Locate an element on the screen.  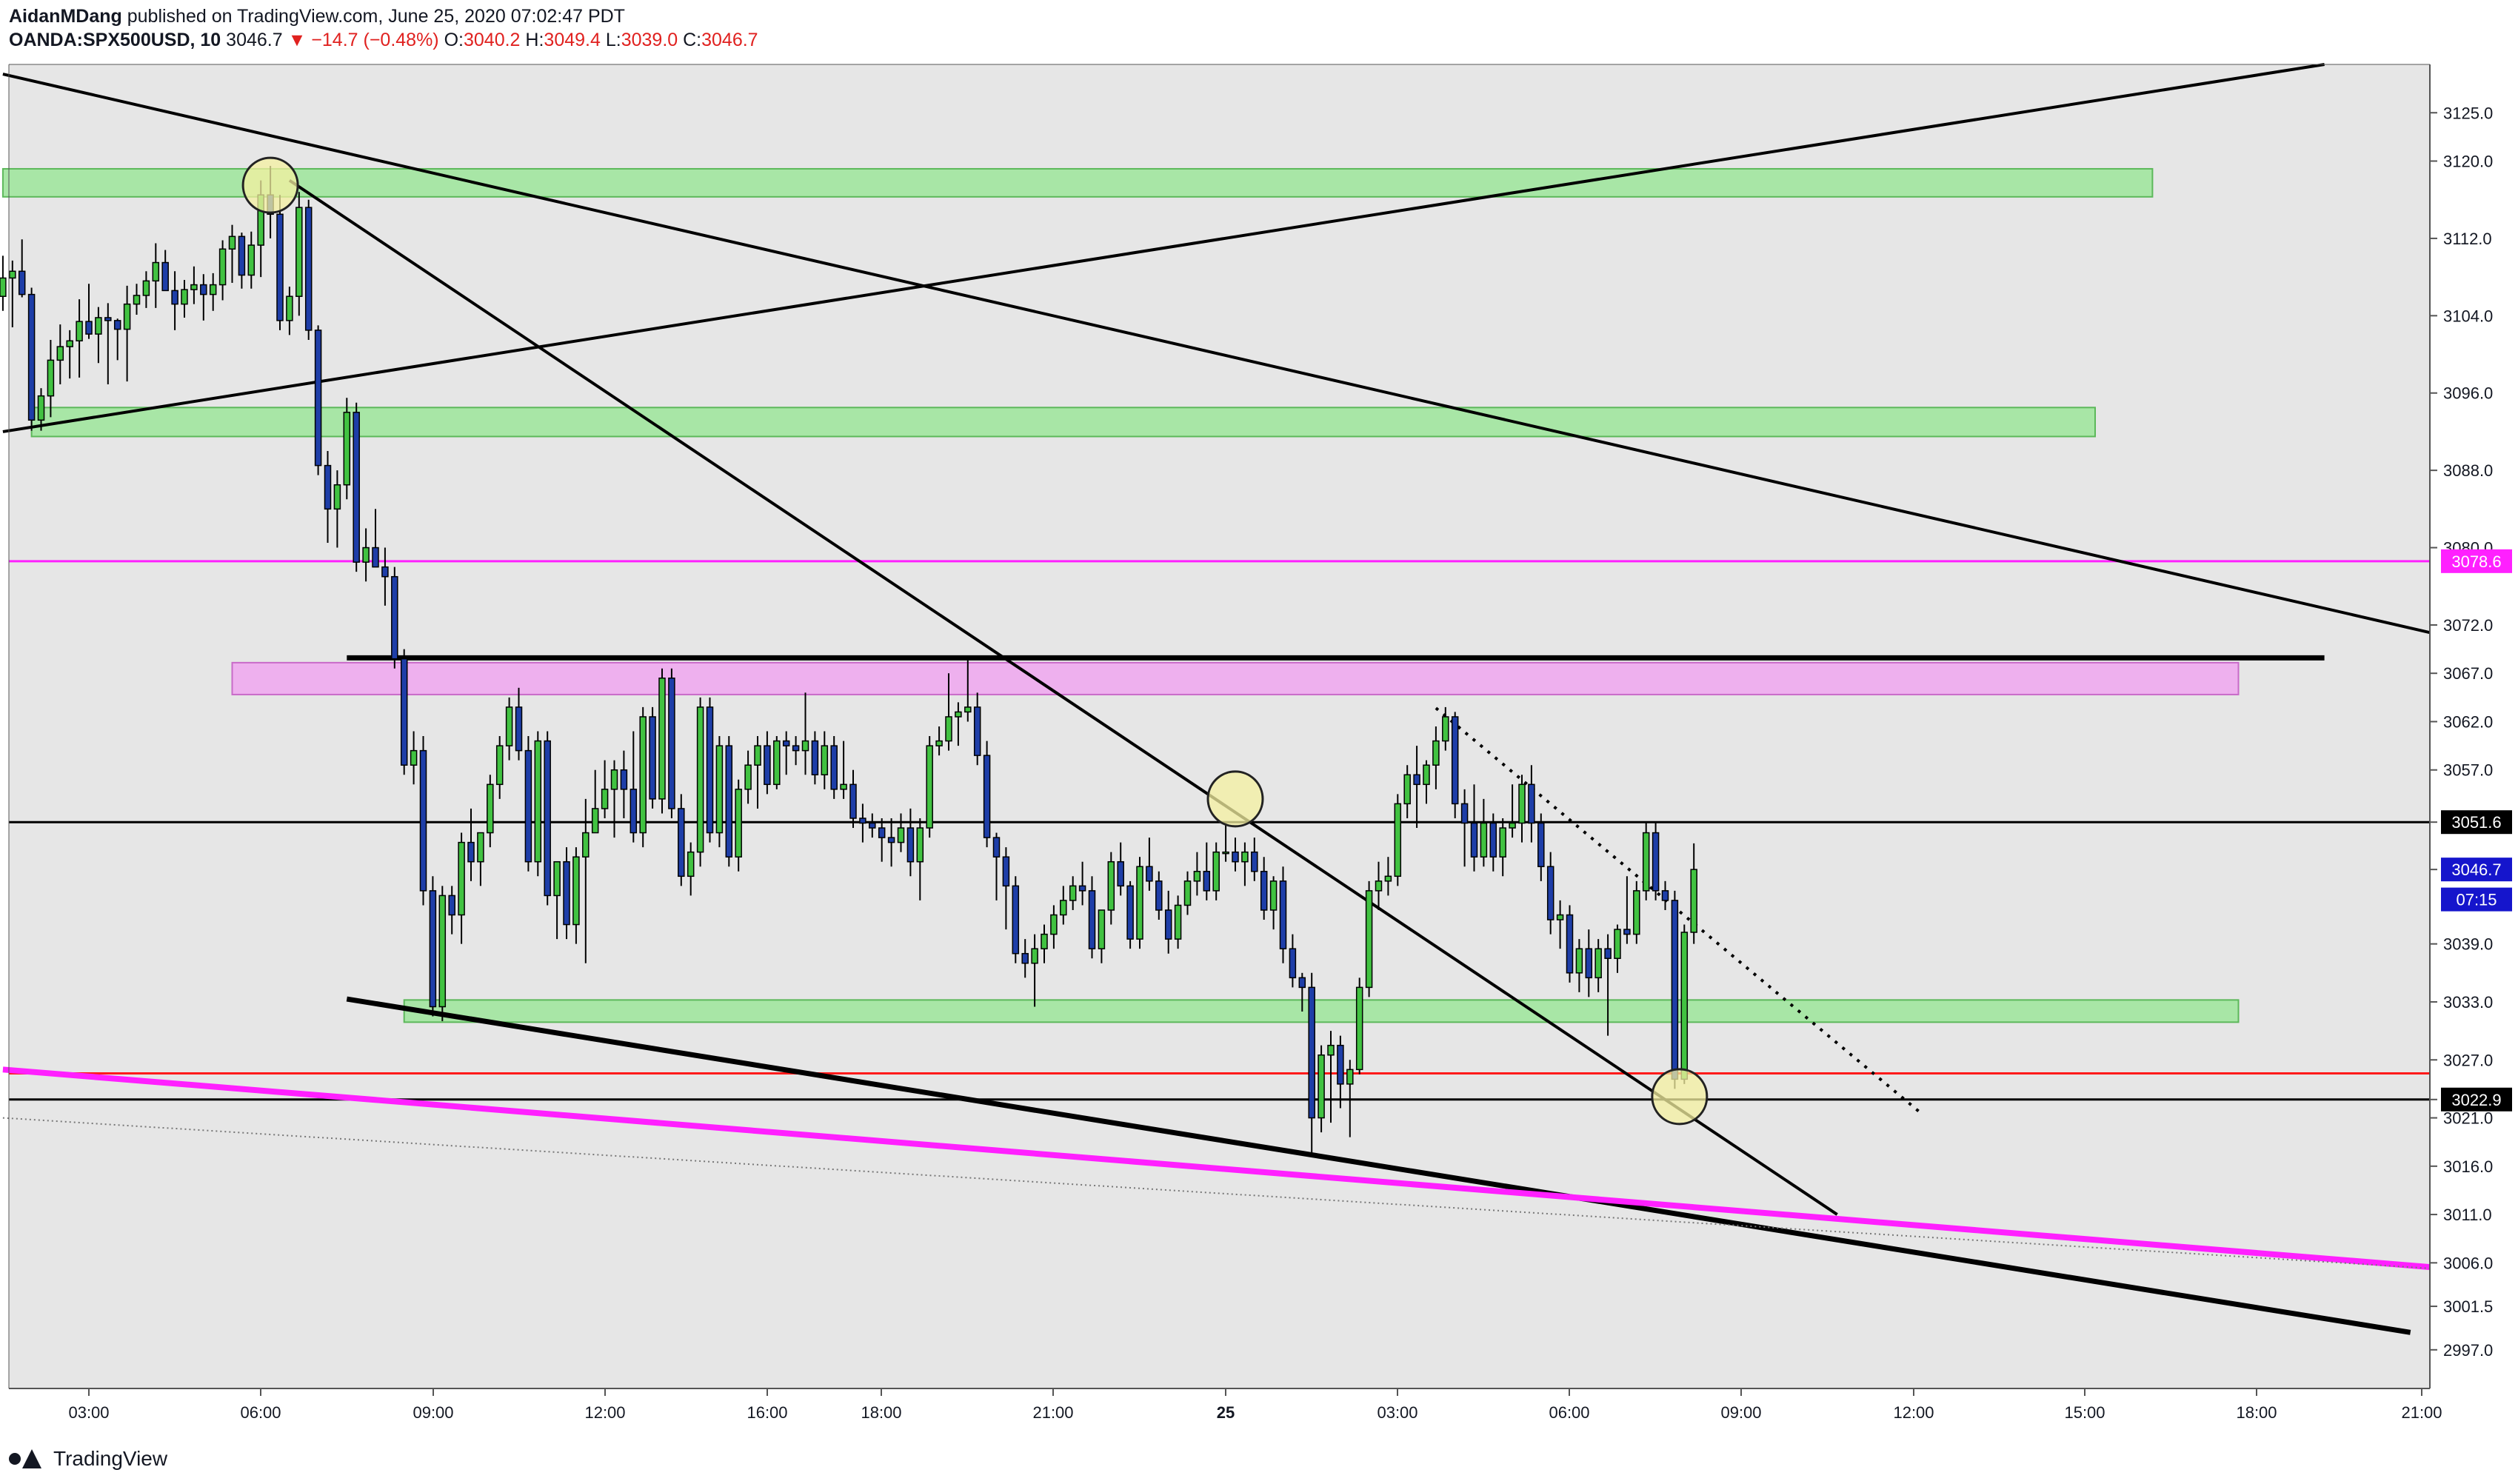
price-tick-label: 3016.0 is located at coordinates (2468, 1166).